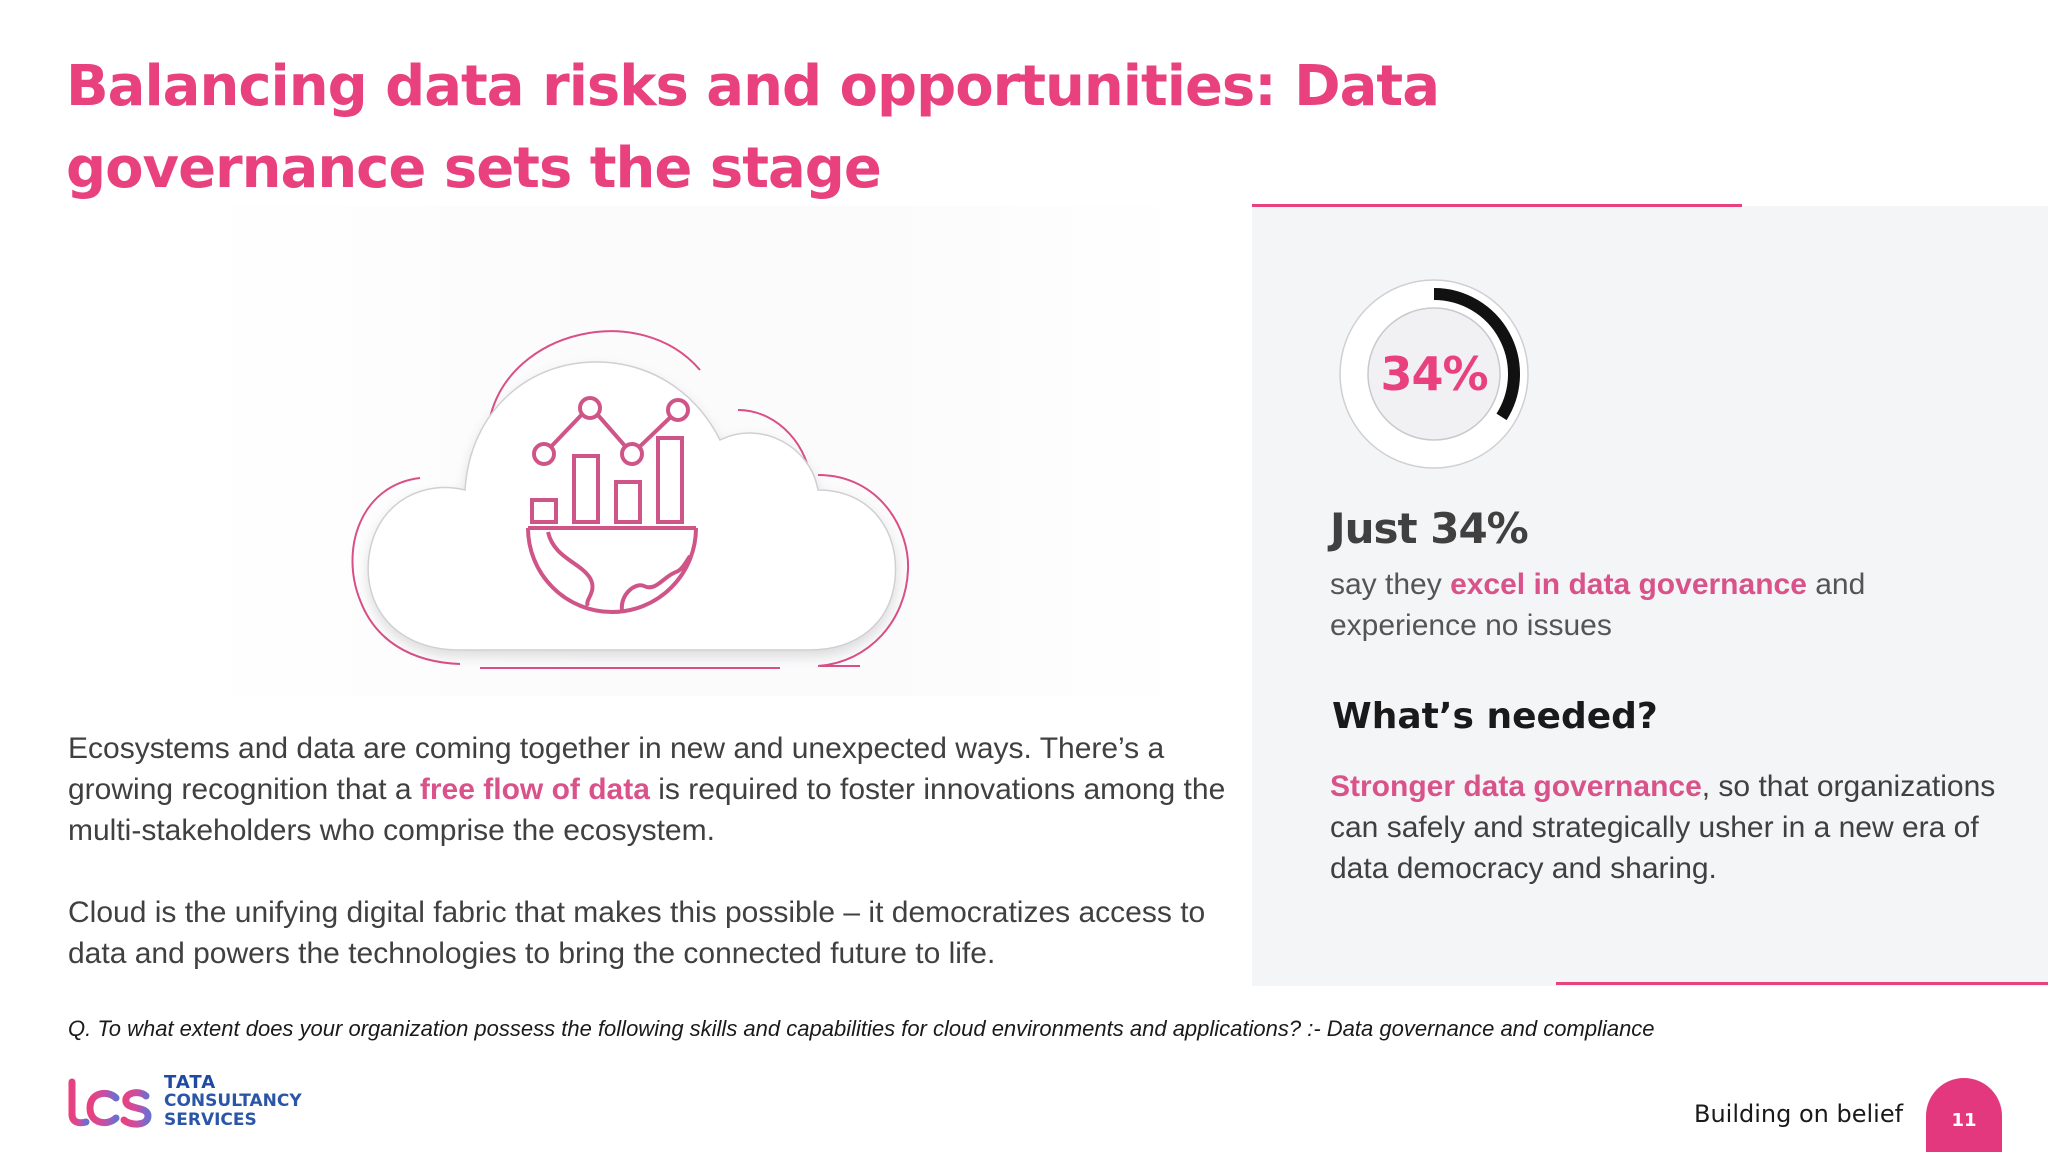 The width and height of the screenshot is (2048, 1152). What do you see at coordinates (534, 789) in the screenshot?
I see `para1-highlight: free flow of data` at bounding box center [534, 789].